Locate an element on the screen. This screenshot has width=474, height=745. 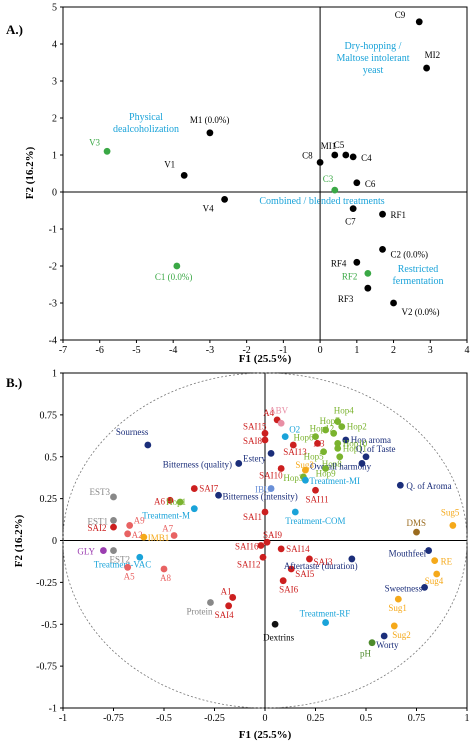
panel-b-point-sai13 is located at coordinates (293, 445).